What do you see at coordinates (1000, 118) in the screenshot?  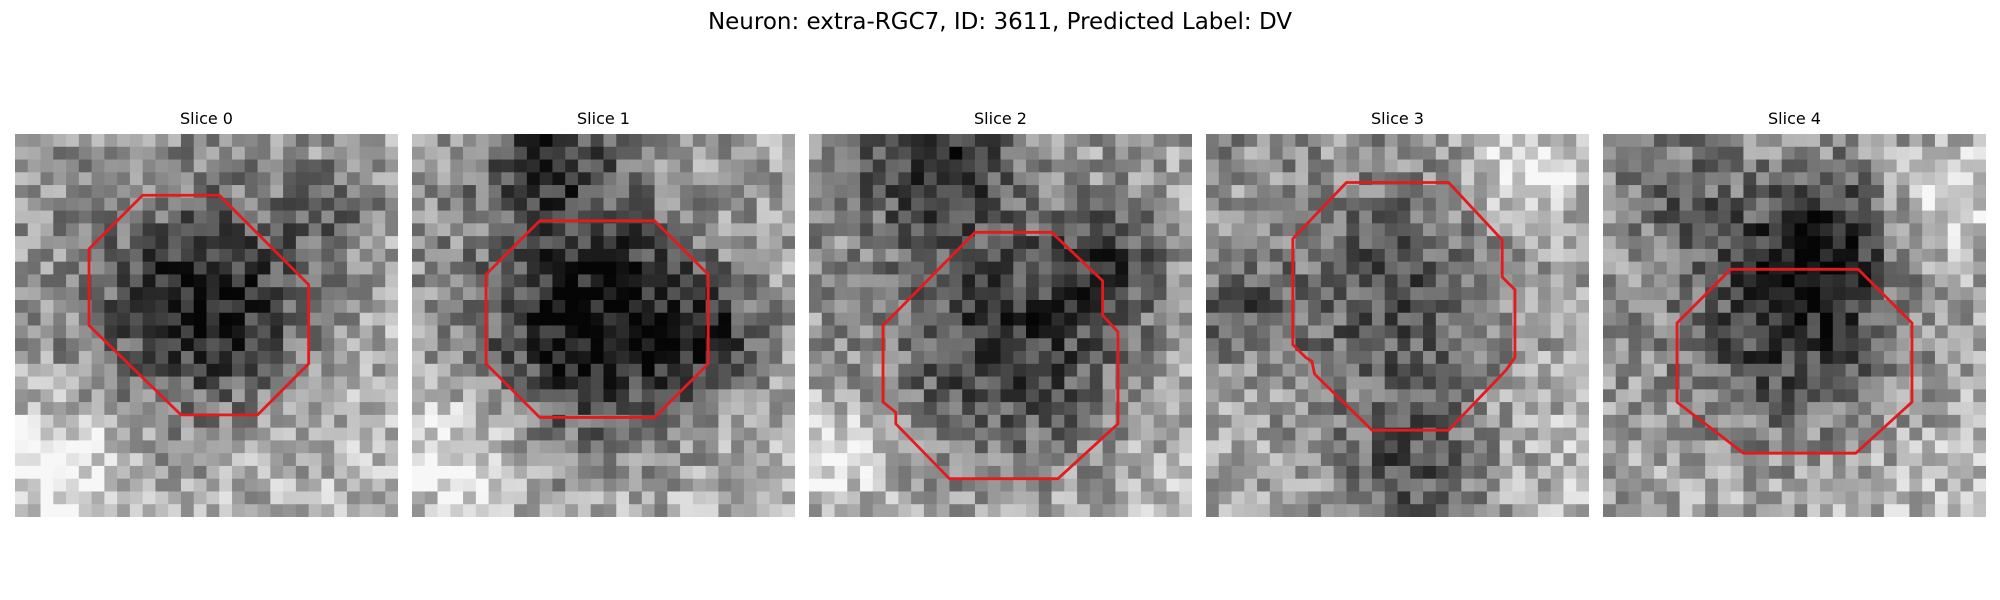 I see `slice-title: Slice 2` at bounding box center [1000, 118].